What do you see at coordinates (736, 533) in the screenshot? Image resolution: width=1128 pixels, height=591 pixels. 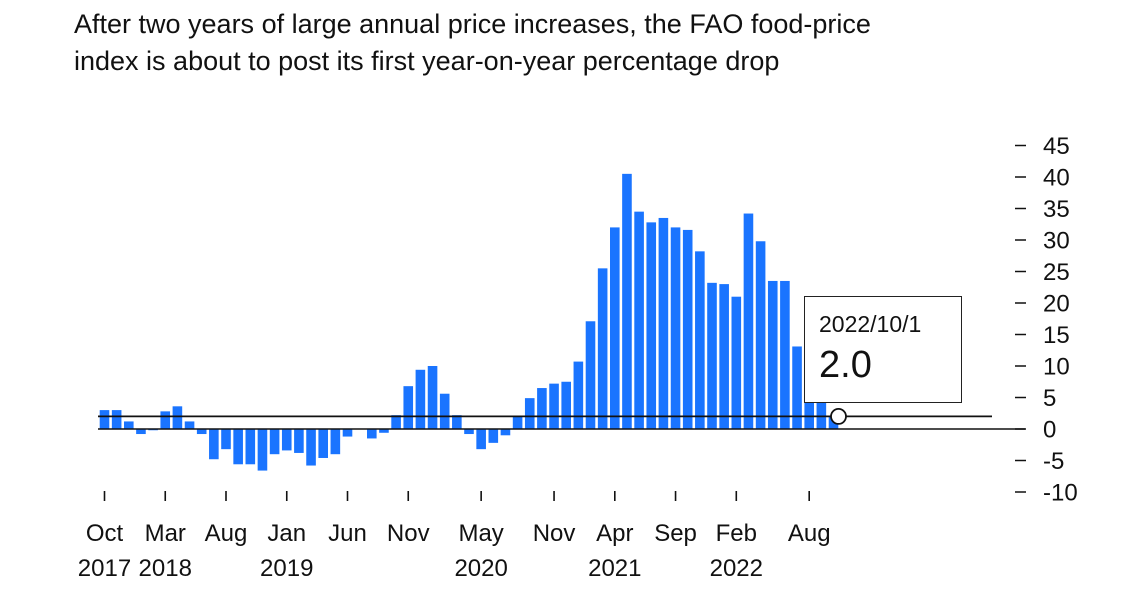 I see `x-tick-label-month: Feb` at bounding box center [736, 533].